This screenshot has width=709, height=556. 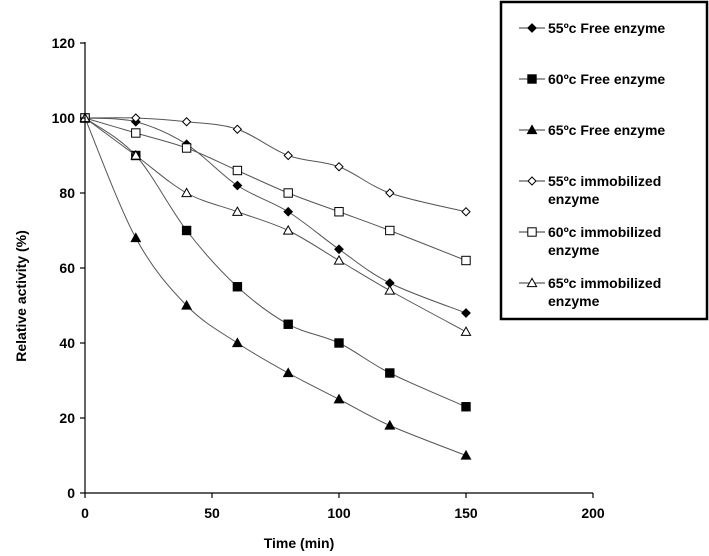 What do you see at coordinates (593, 513) in the screenshot?
I see `x-tick-label: 200` at bounding box center [593, 513].